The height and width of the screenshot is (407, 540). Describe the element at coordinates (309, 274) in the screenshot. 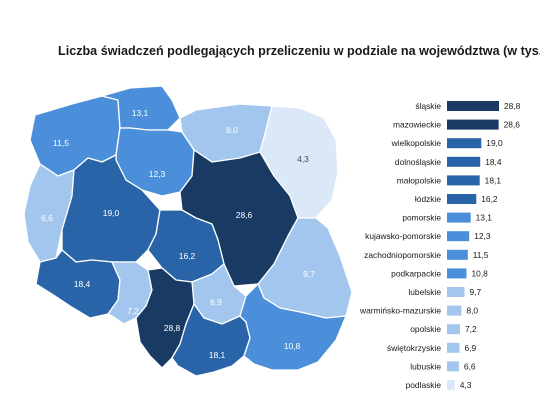

I see `map-label-lubelskie: 9,7` at that location.